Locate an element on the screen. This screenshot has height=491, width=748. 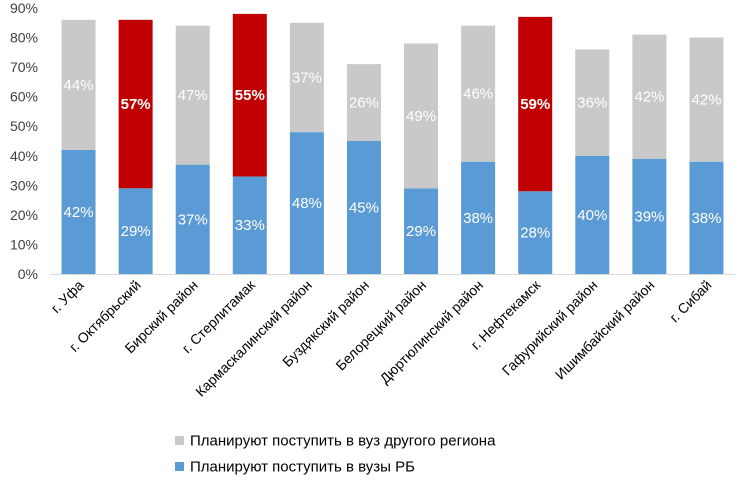
data-label: 45% is located at coordinates (364, 208).